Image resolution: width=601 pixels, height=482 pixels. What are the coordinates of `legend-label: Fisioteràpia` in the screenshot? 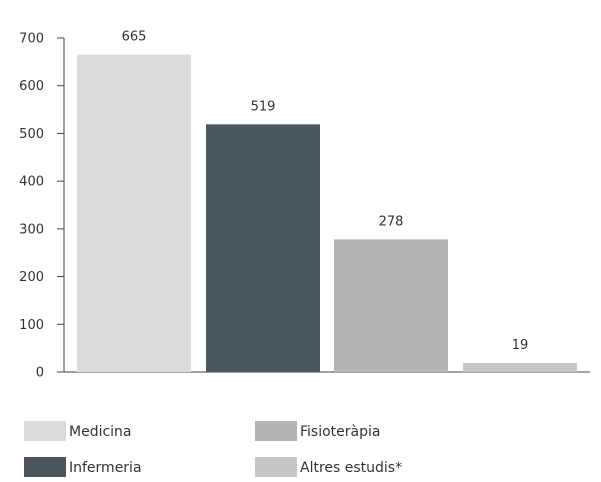 It's located at (340, 432).